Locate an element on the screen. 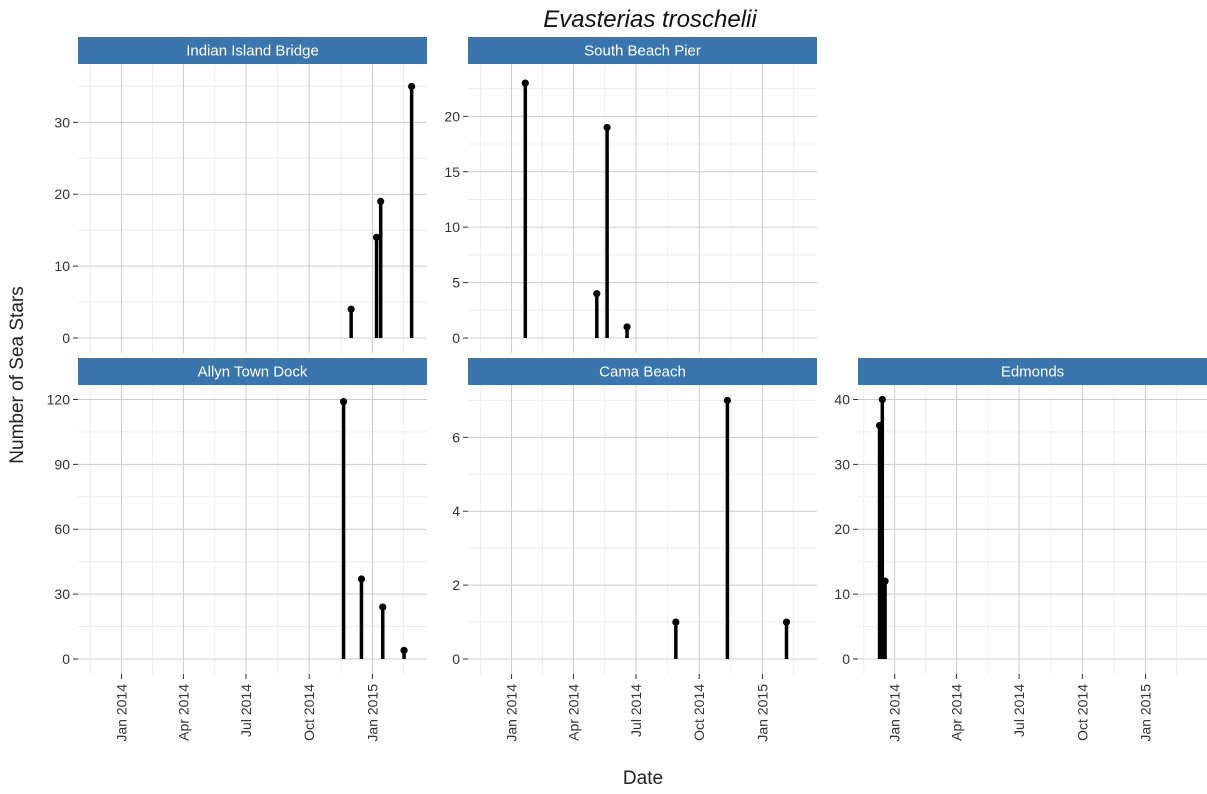 This screenshot has width=1207, height=794. panel-indian-island-bridge: Indian Island Bridge 0 10 20 30 is located at coordinates (240, 195).